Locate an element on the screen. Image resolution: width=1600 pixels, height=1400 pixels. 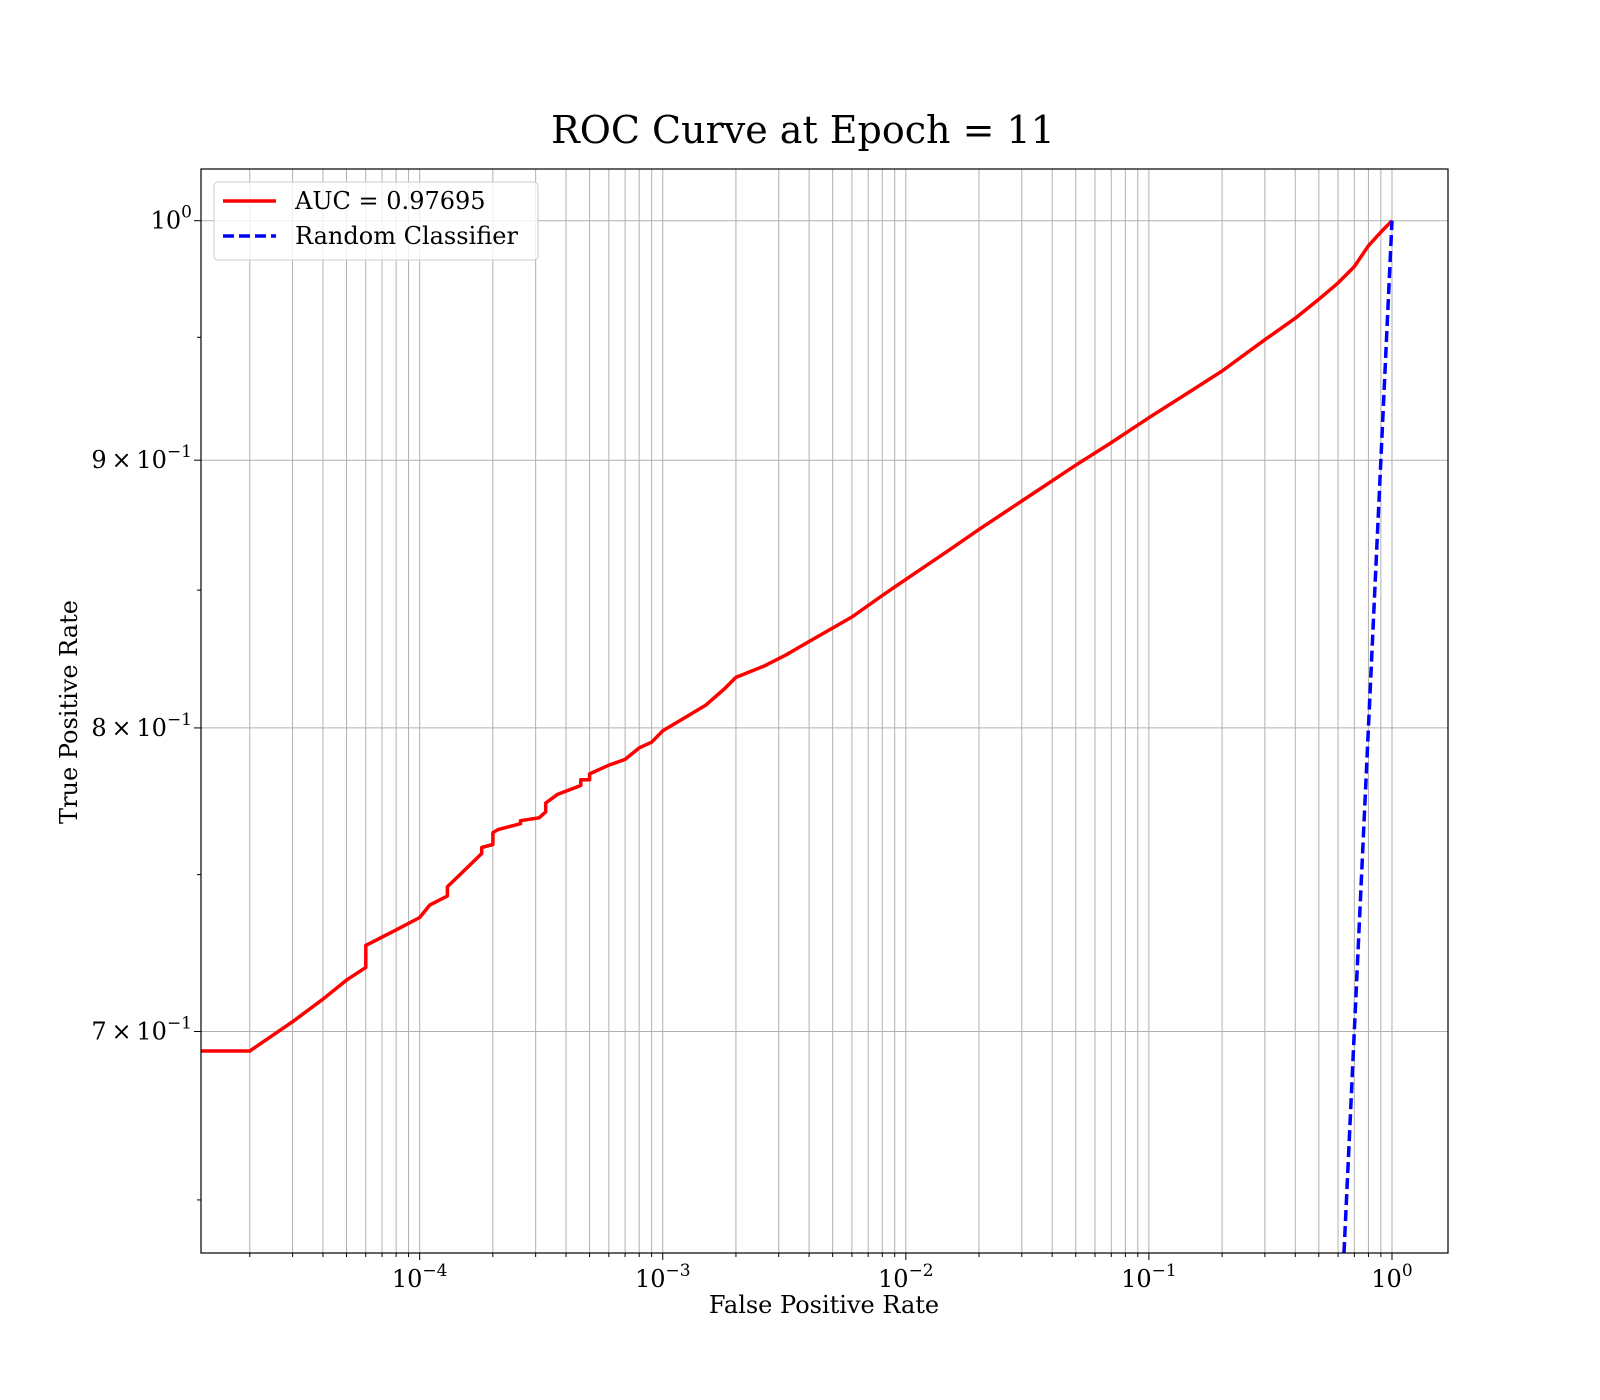
y-axis-label: True Positive Rate is located at coordinates (69, 712).